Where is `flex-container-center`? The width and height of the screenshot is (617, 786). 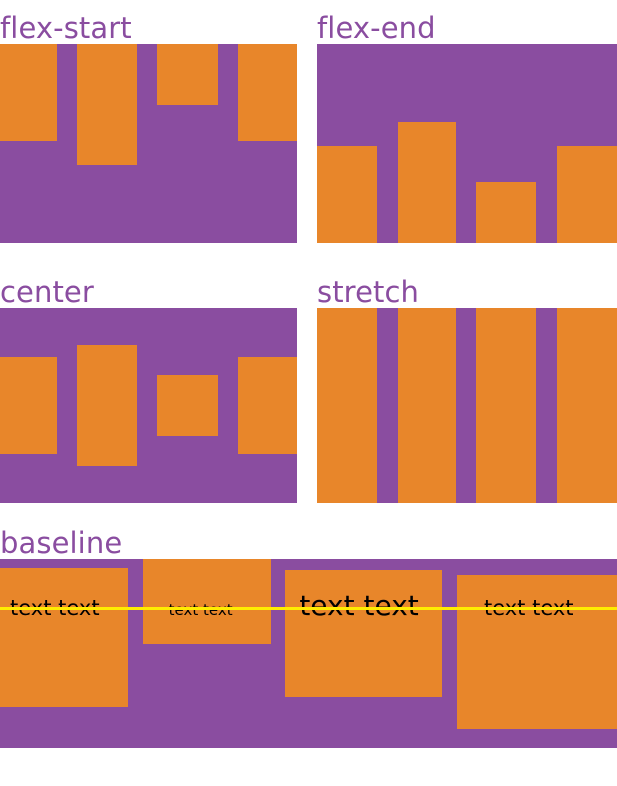
flex-container-center is located at coordinates (148, 405).